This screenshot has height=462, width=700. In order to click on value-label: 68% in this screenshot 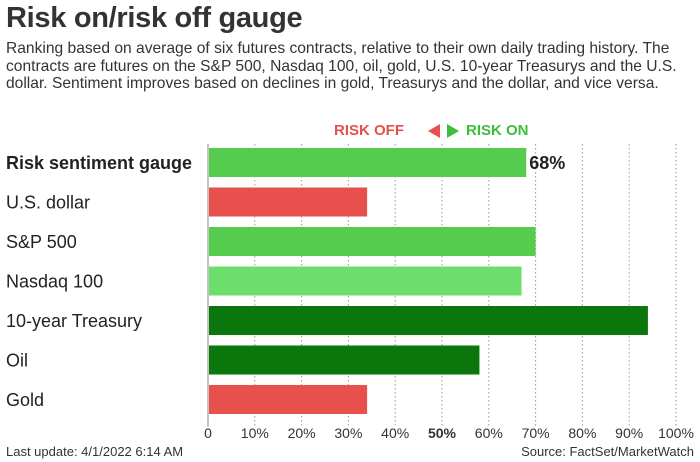, I will do `click(547, 163)`.